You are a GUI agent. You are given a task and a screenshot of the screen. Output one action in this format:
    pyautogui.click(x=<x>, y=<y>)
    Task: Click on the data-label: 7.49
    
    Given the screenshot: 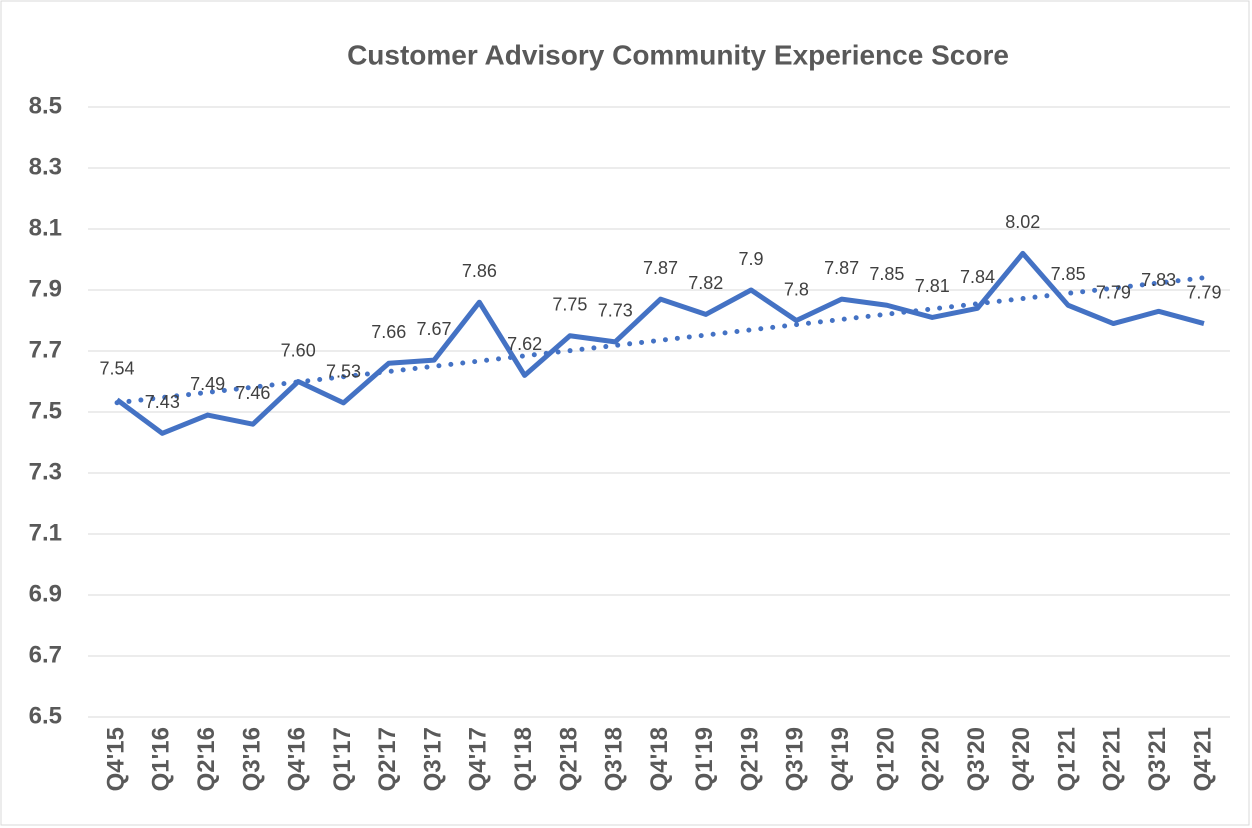 What is the action you would take?
    pyautogui.click(x=207, y=384)
    